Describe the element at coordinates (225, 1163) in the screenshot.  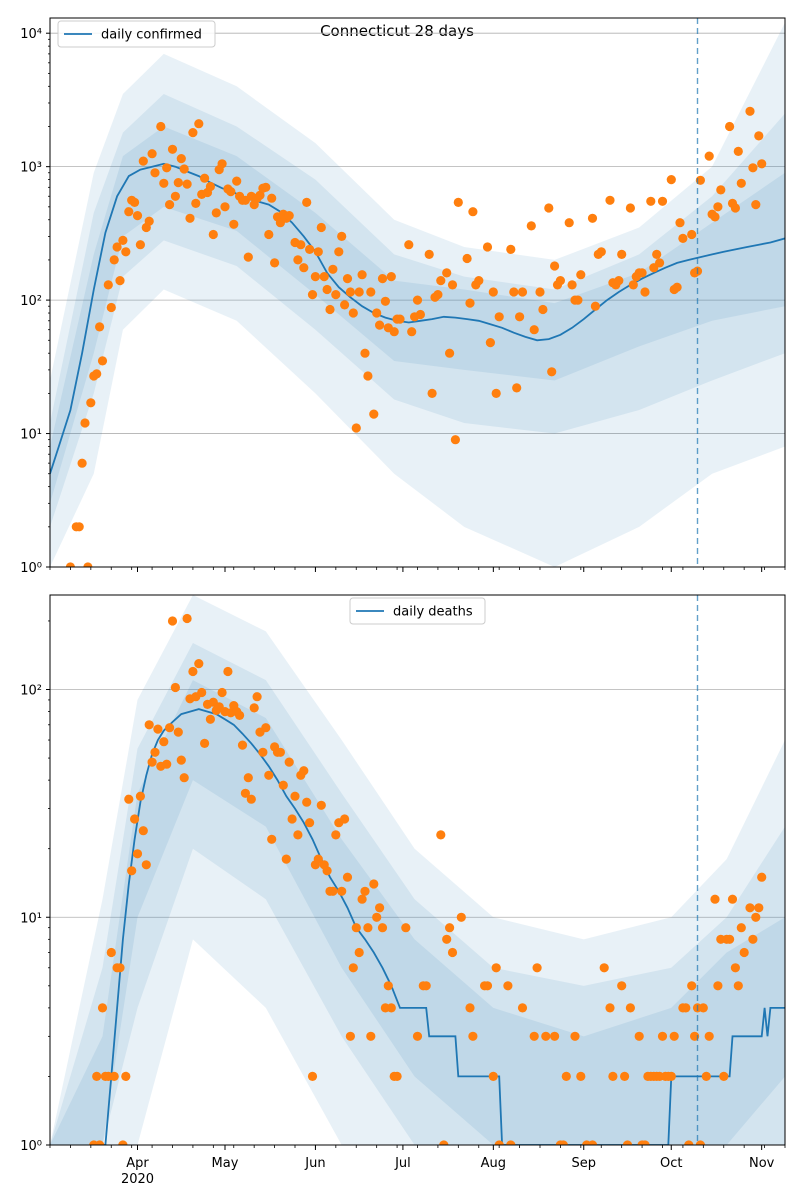
I see `x-tick-label-1: May` at that location.